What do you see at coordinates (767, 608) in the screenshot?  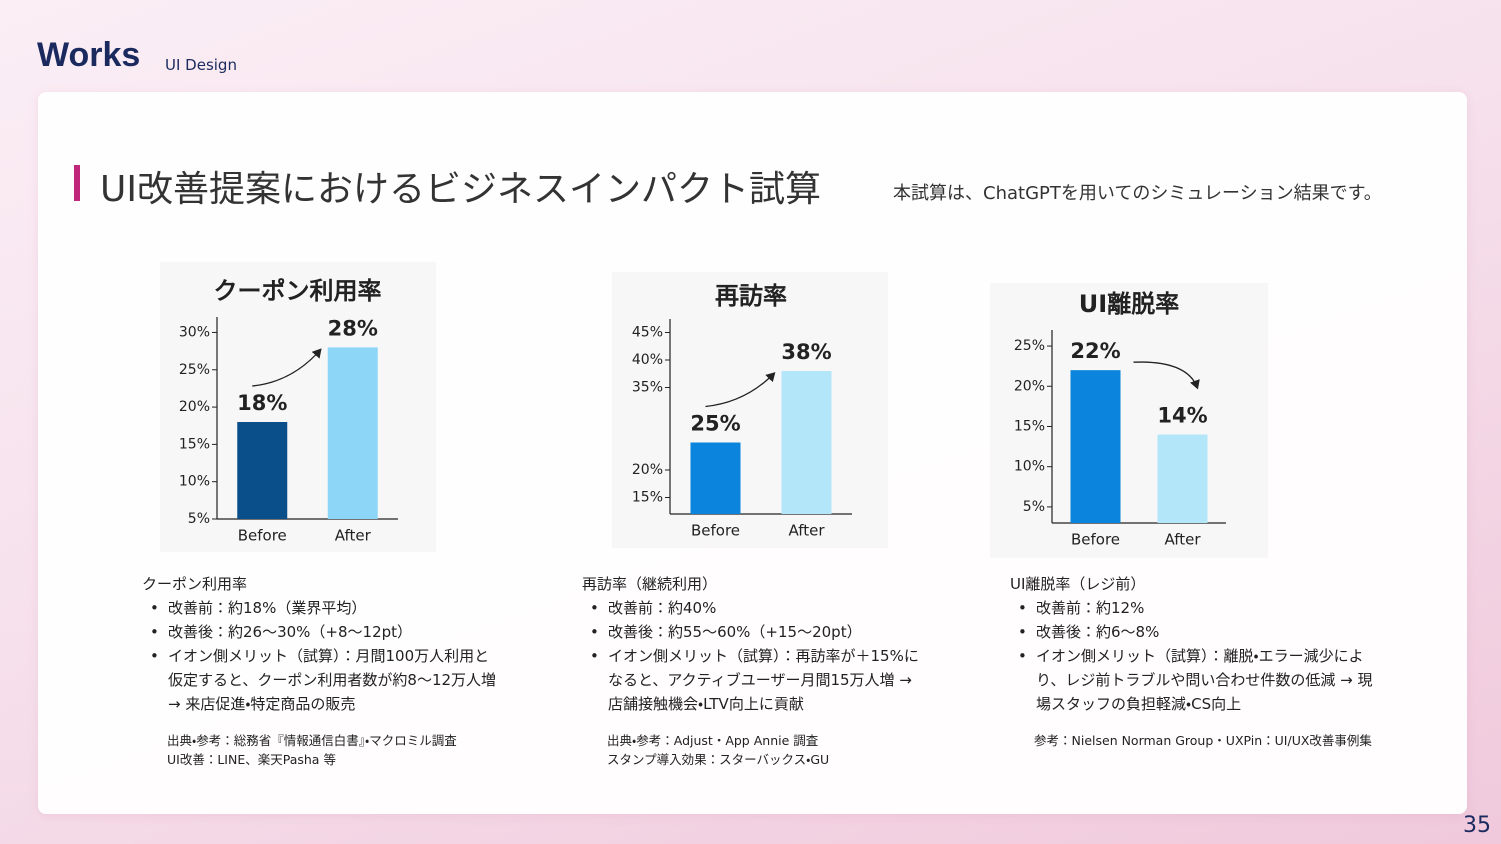 I see `bullet: 改善前：約40%` at bounding box center [767, 608].